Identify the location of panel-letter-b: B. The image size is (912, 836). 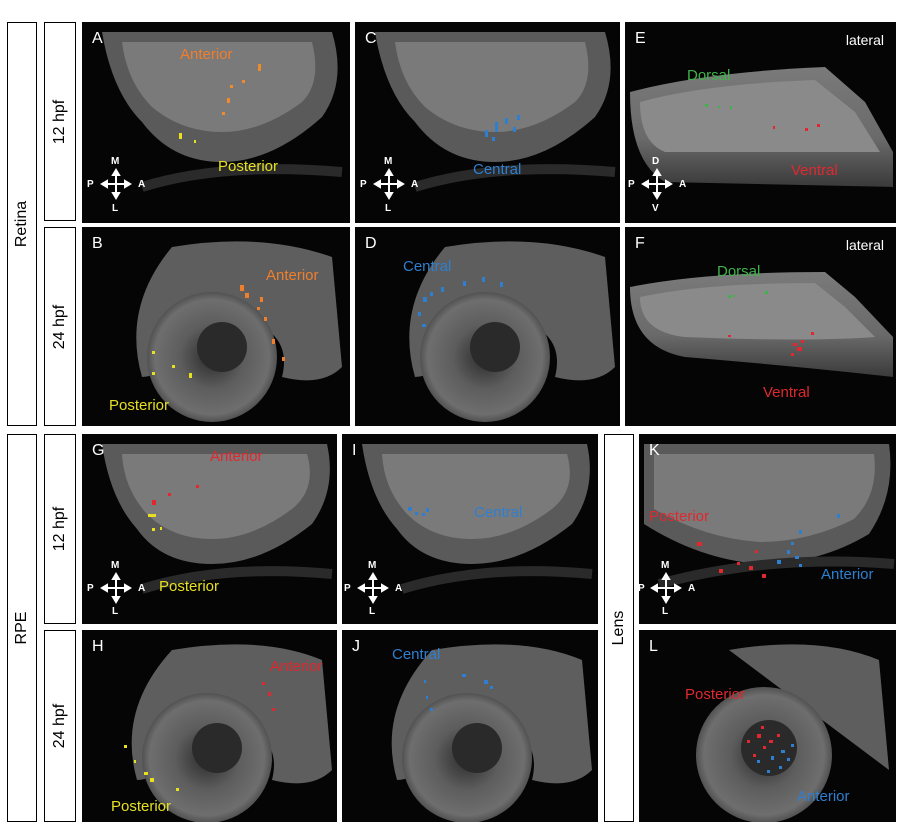
(97, 243).